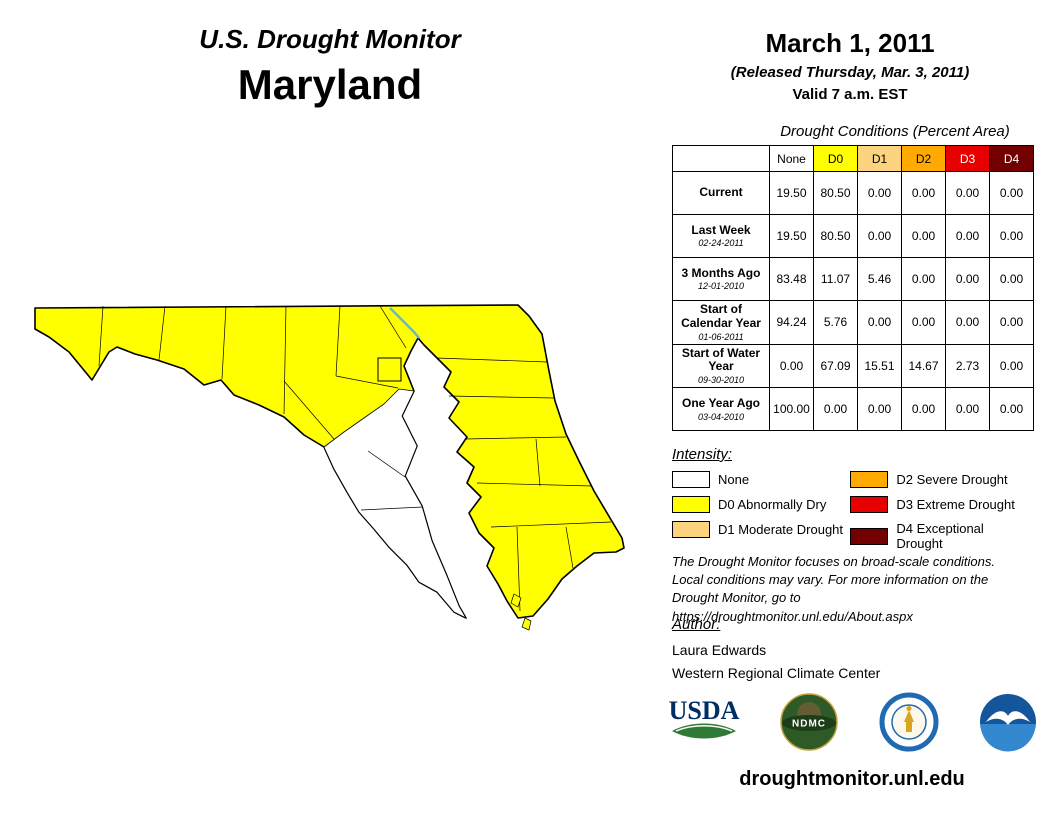 The image size is (1056, 816). Describe the element at coordinates (879, 158) in the screenshot. I see `column-header-d1: D1` at that location.